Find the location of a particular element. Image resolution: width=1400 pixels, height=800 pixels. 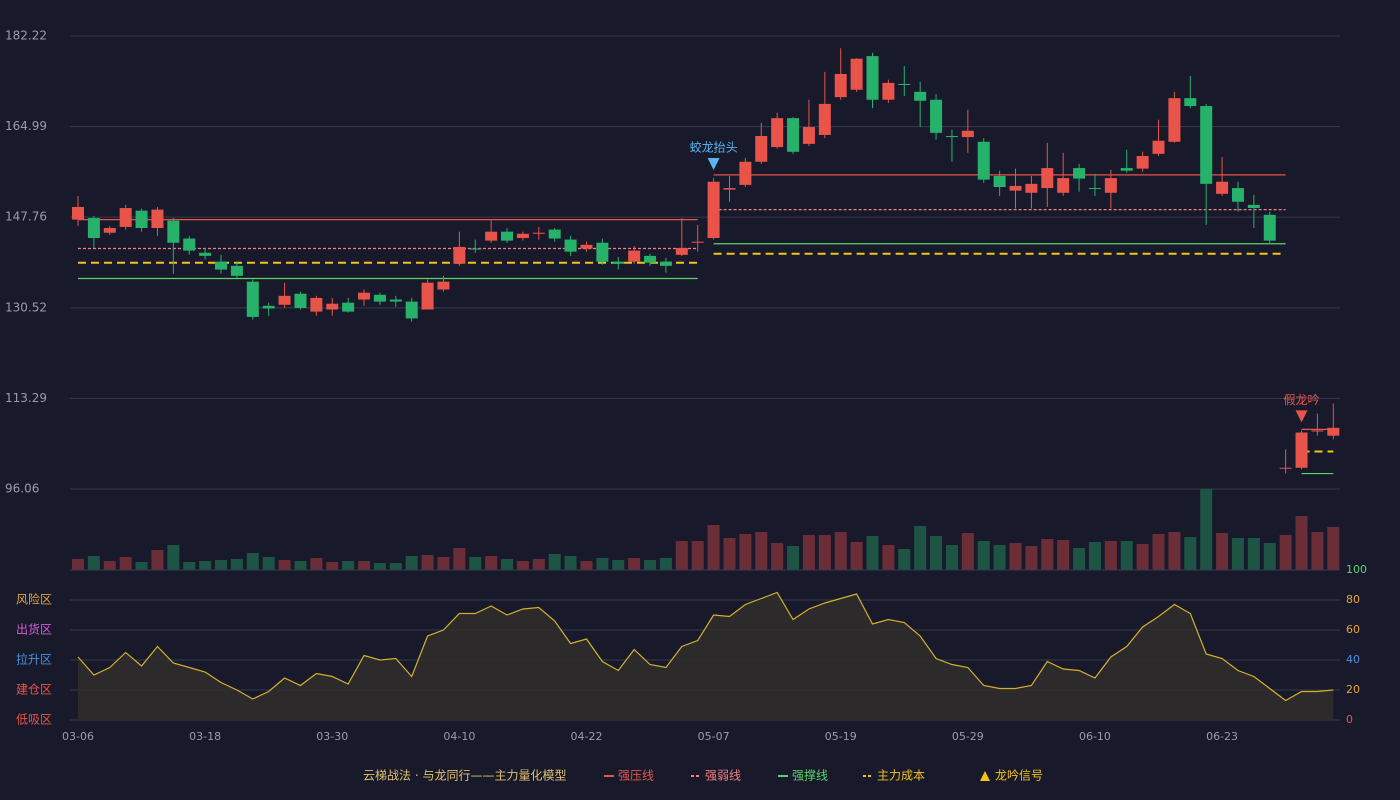

x-tick-label: 05-07 is located at coordinates (714, 736).